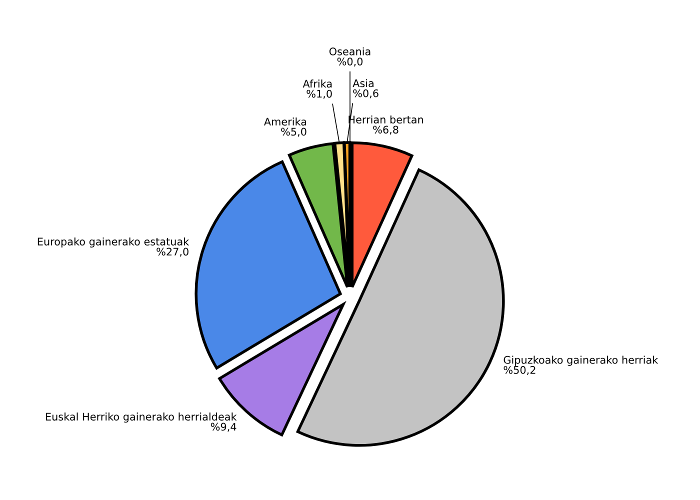 The width and height of the screenshot is (700, 500). I want to click on data-label: %1,0, so click(319, 94).